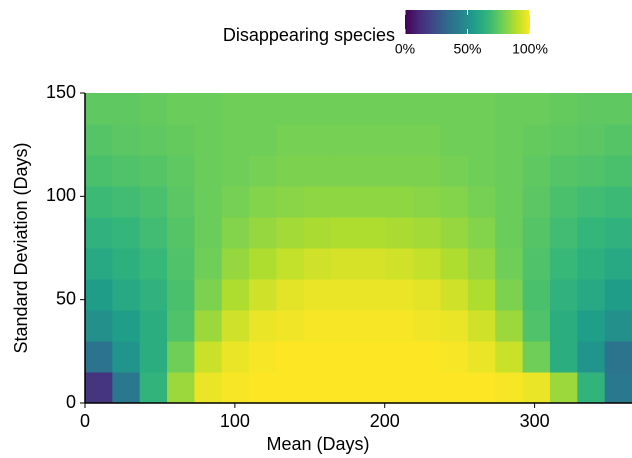  What do you see at coordinates (71, 402) in the screenshot?
I see `y-tick-label: 0` at bounding box center [71, 402].